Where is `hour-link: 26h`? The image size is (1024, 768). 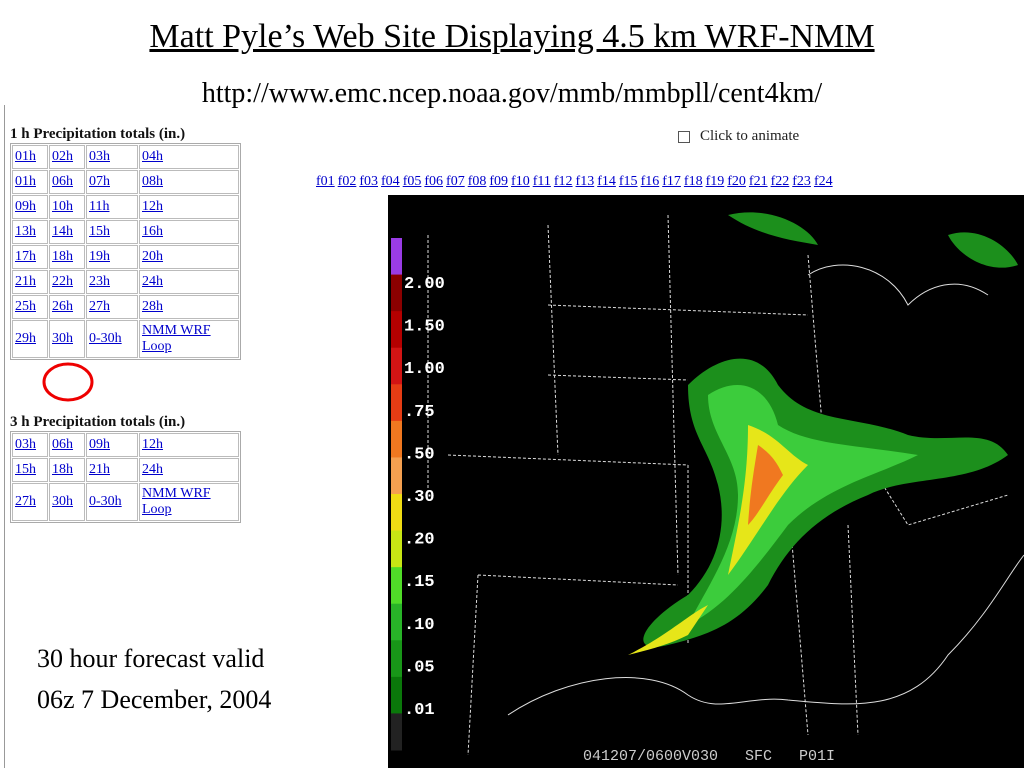
hour-link: 26h is located at coordinates (62, 306).